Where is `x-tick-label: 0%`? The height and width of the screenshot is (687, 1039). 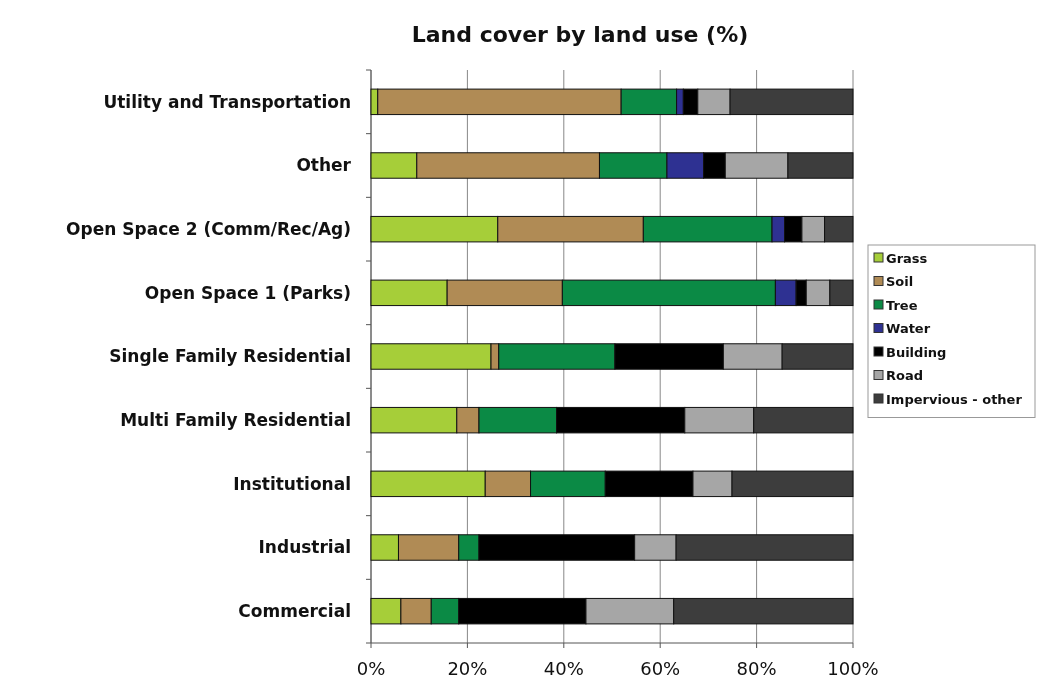
x-tick-label: 0% is located at coordinates (371, 668).